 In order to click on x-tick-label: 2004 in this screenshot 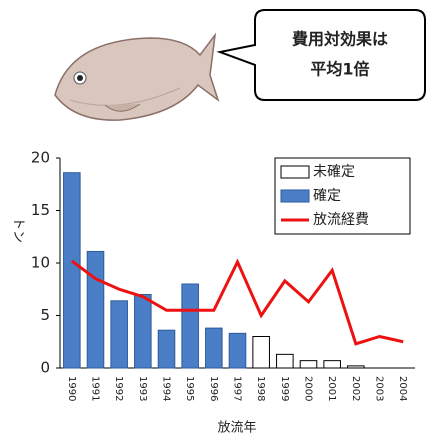, I will do `click(402, 388)`.